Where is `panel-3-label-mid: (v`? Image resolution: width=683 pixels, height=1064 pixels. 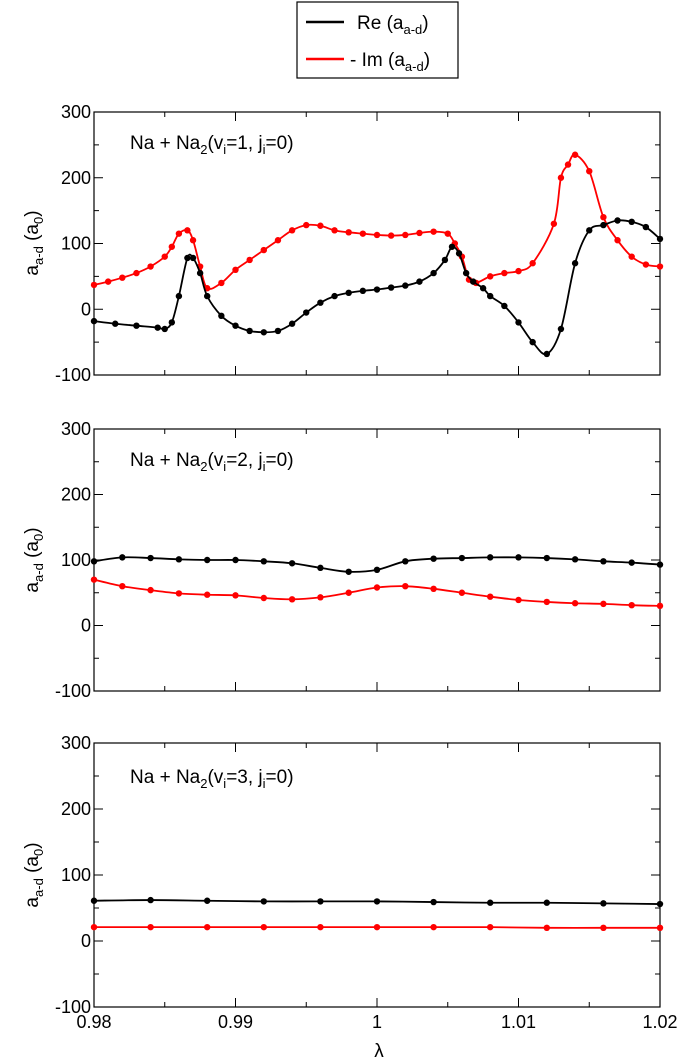
panel-3-label-mid: (v is located at coordinates (215, 777).